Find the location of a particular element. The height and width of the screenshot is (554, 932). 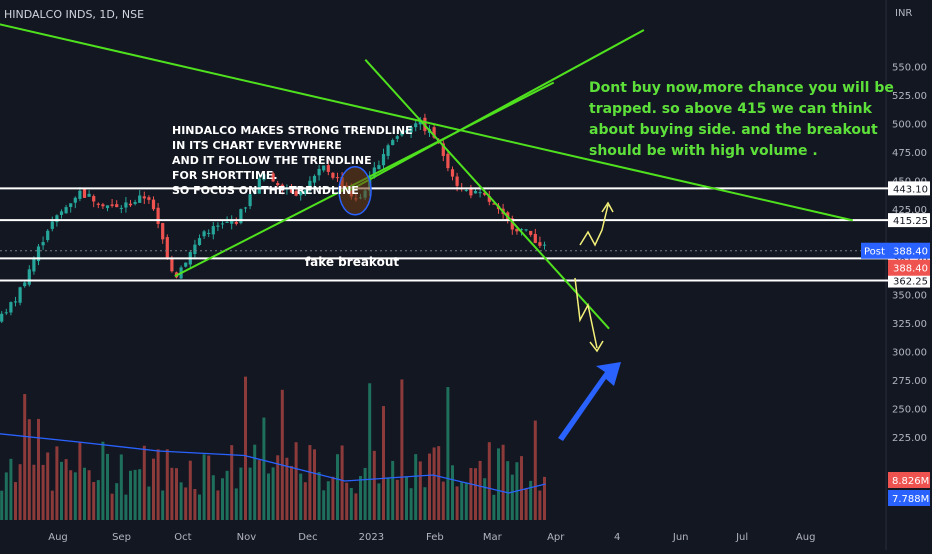

bearish-arrowhead is located at coordinates (596, 346).